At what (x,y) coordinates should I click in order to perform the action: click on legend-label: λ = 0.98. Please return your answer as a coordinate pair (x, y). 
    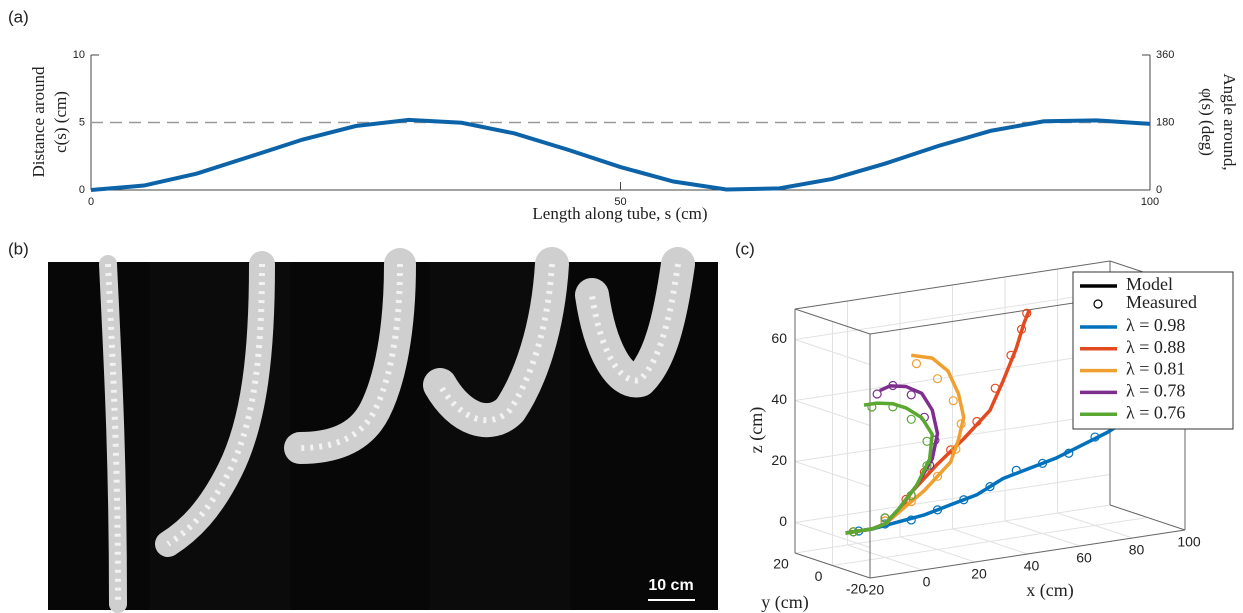
    Looking at the image, I should click on (1155, 325).